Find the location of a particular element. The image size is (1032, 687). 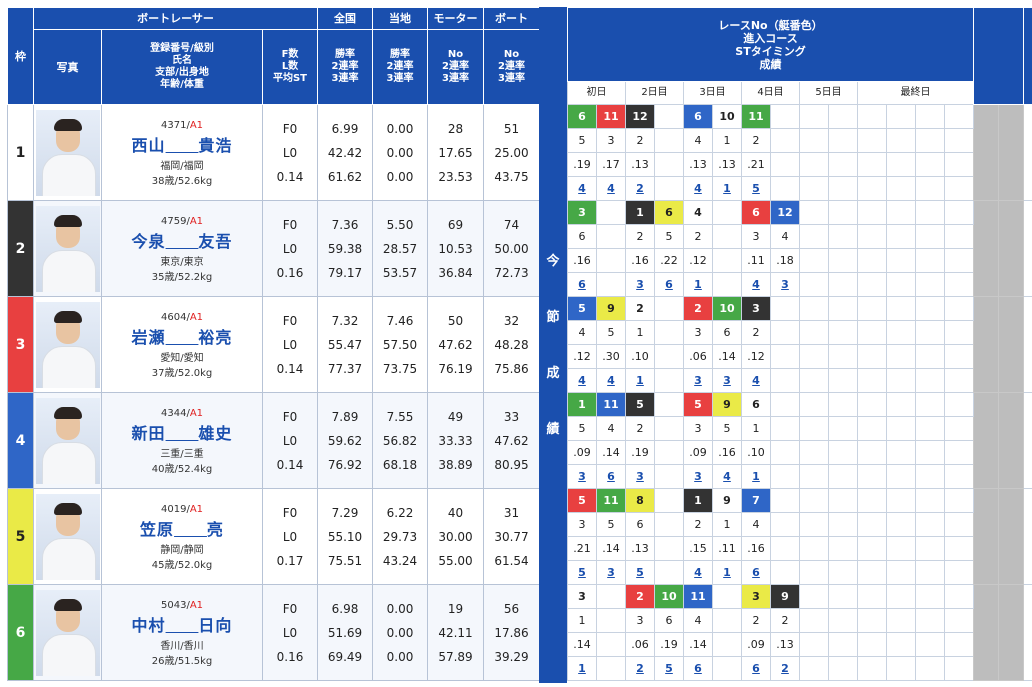

early-cell: 2R is located at coordinates (1027, 440).